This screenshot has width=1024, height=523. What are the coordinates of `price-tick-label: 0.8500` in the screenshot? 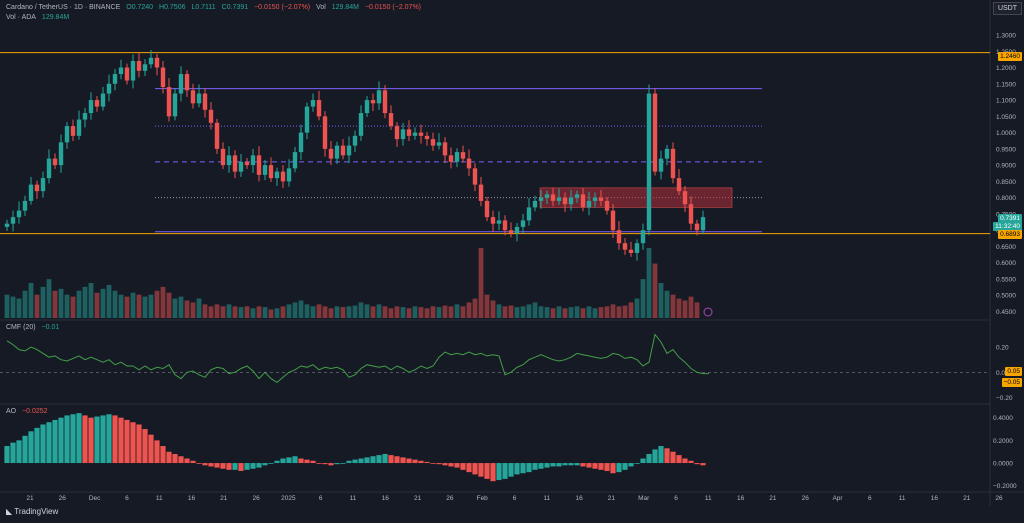 It's located at (1006, 182).